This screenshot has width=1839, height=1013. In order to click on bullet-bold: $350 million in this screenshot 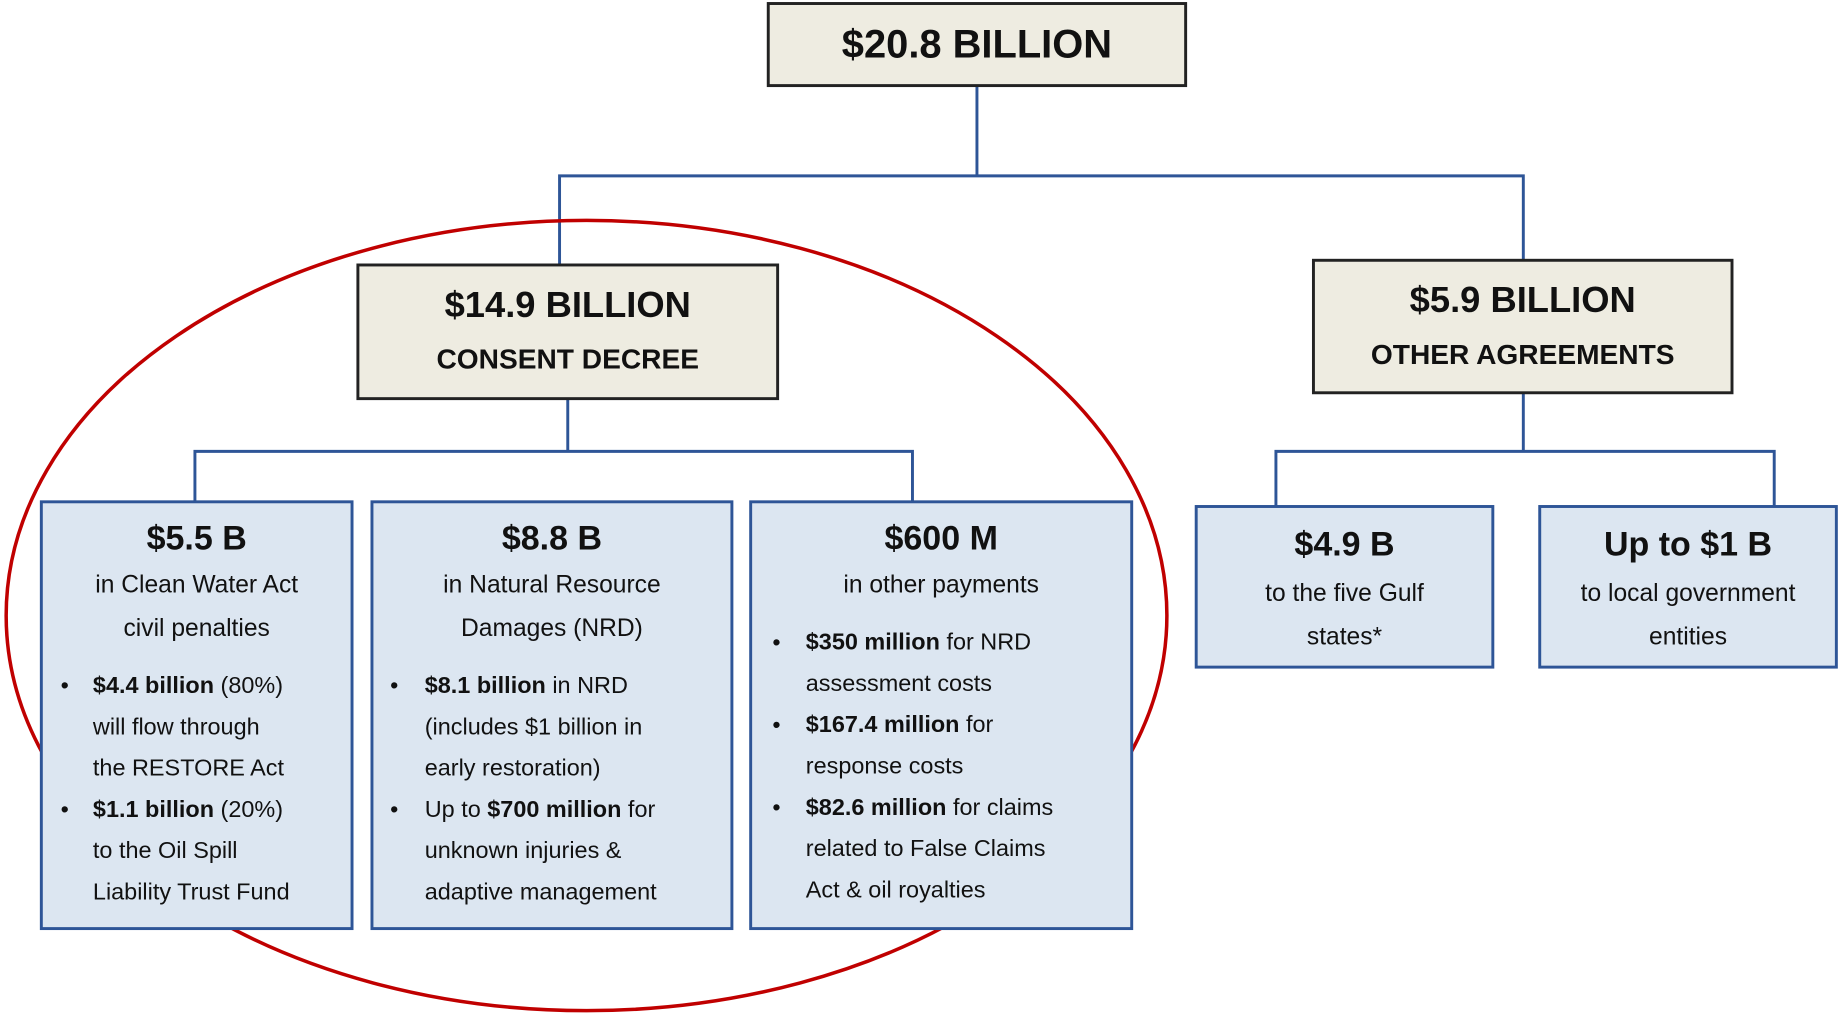, I will do `click(873, 642)`.